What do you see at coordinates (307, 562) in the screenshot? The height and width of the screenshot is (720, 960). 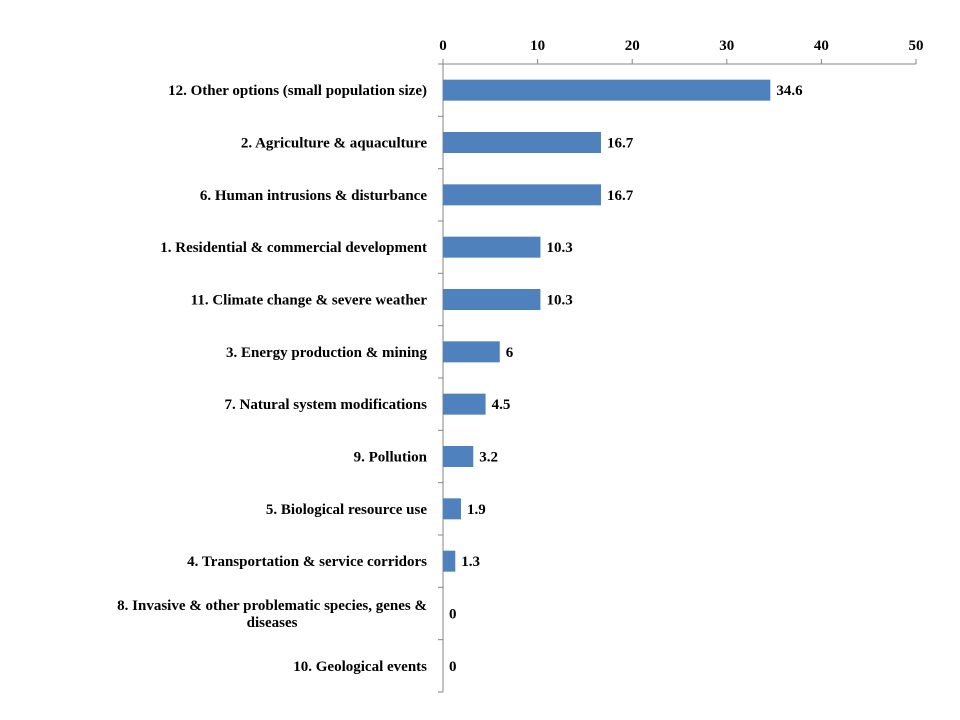 I see `category-label: 4. Transportation & service corridors` at bounding box center [307, 562].